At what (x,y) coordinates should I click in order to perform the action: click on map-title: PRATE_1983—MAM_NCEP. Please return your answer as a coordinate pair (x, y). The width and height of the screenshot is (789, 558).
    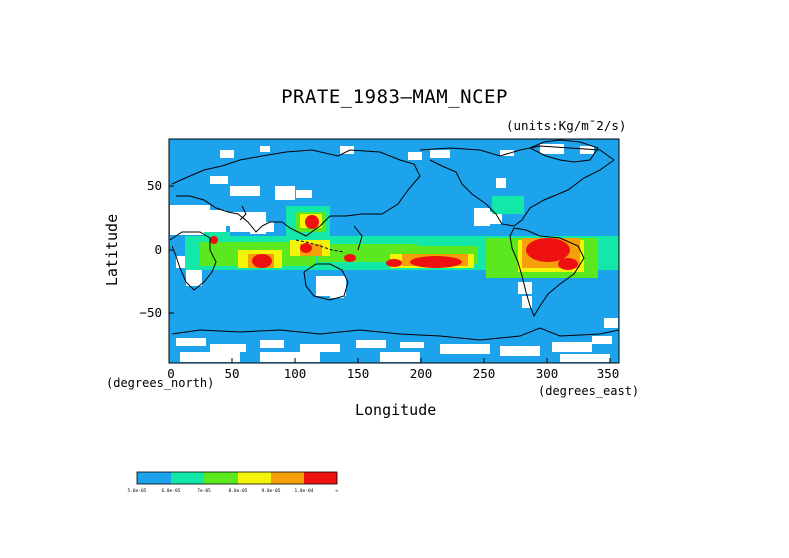
    Looking at the image, I should click on (394, 97).